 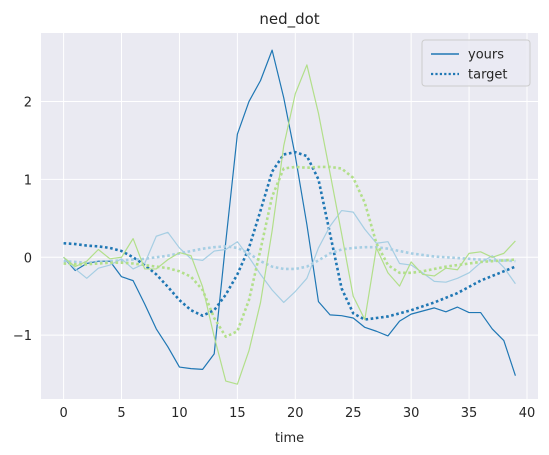 What do you see at coordinates (121, 413) in the screenshot?
I see `x-tick-label: 5` at bounding box center [121, 413].